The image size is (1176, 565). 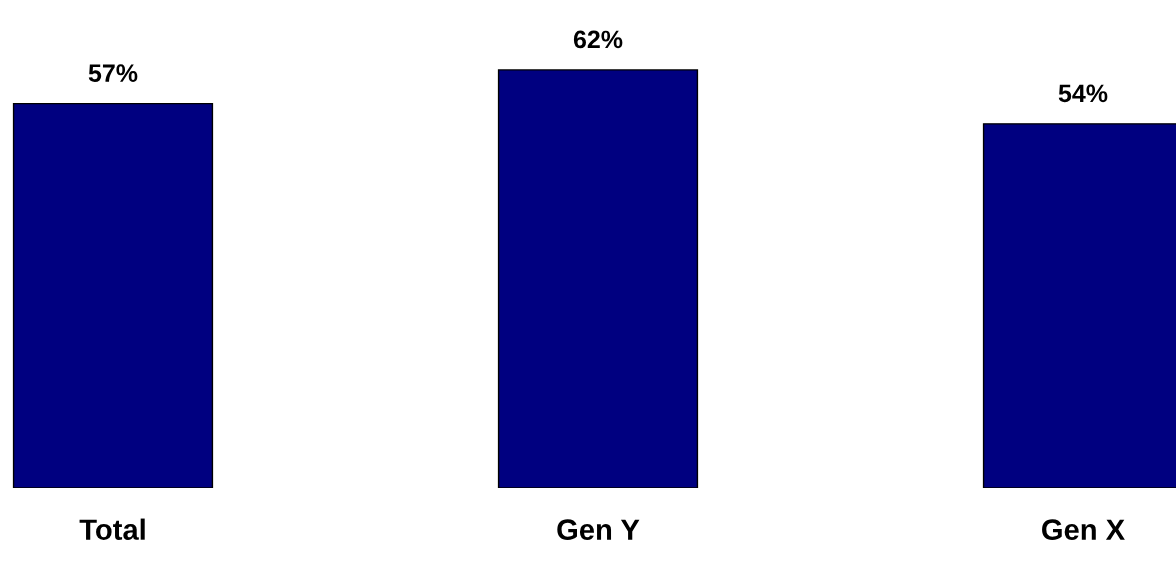 I want to click on data-label: 54%, so click(x=1083, y=93).